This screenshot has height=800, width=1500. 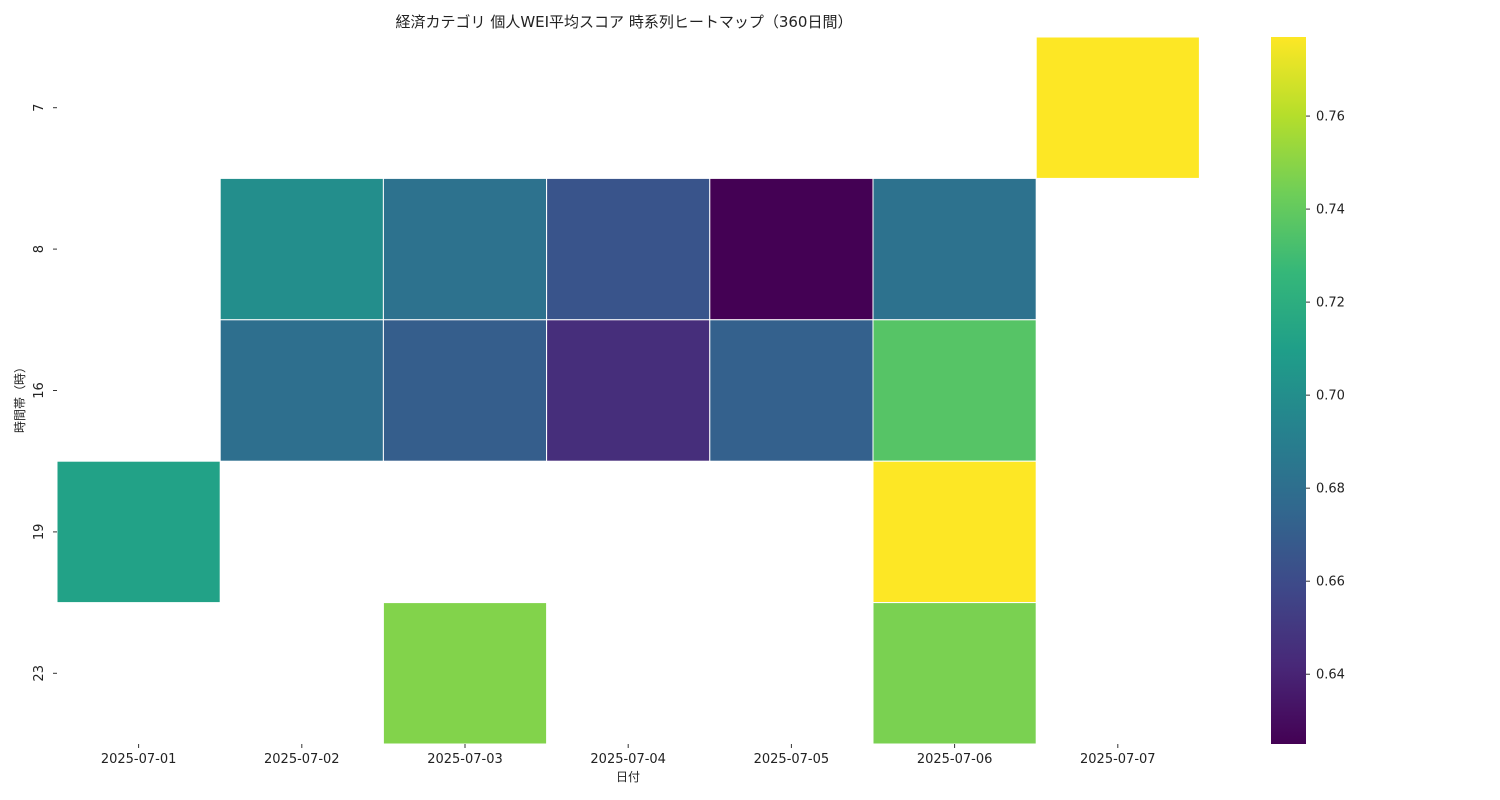 What do you see at coordinates (1330, 210) in the screenshot?
I see `colorbar-tick-label: 0.74` at bounding box center [1330, 210].